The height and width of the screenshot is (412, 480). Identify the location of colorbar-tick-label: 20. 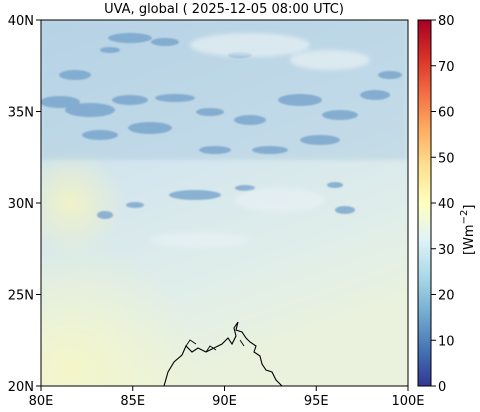
(446, 296).